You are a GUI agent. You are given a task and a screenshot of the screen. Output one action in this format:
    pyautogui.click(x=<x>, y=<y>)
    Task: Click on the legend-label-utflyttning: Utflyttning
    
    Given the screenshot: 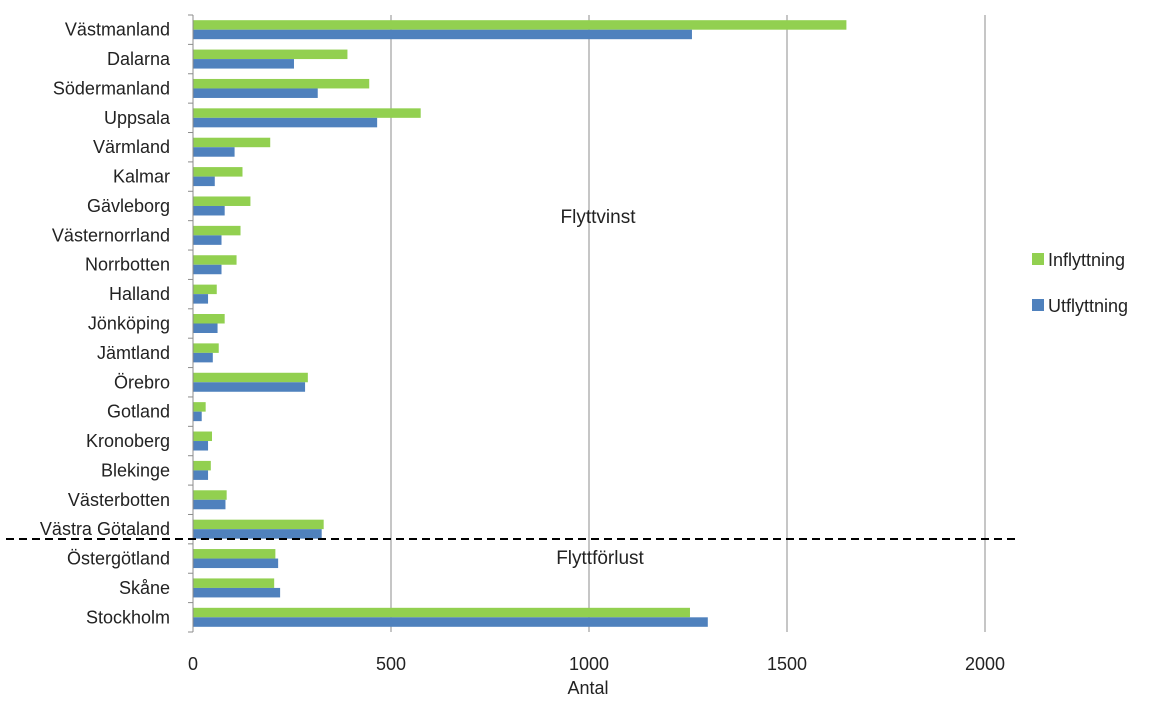 What is the action you would take?
    pyautogui.click(x=1088, y=306)
    